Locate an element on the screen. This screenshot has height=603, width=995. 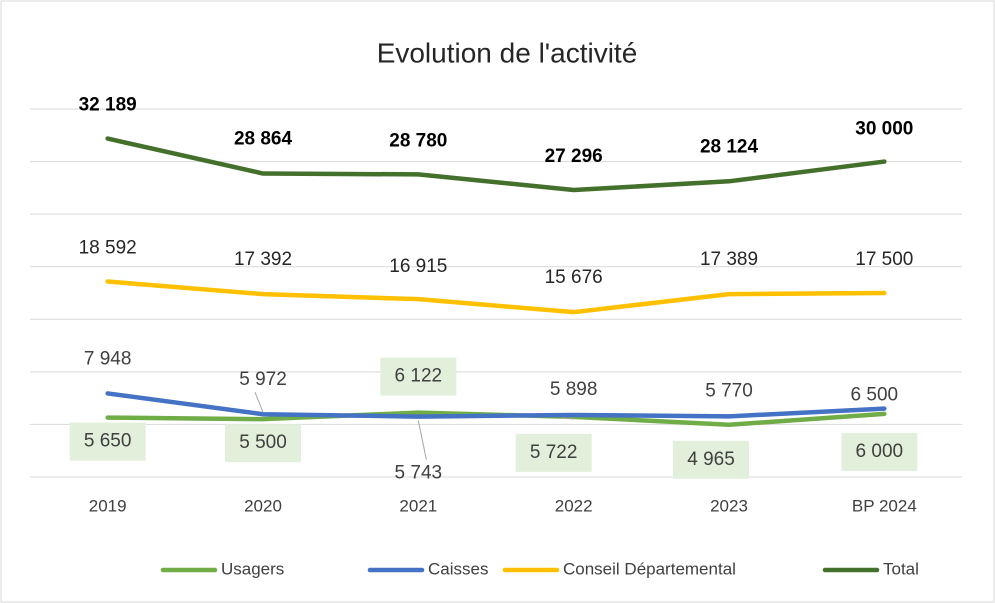
data-label: 30 000 is located at coordinates (884, 129).